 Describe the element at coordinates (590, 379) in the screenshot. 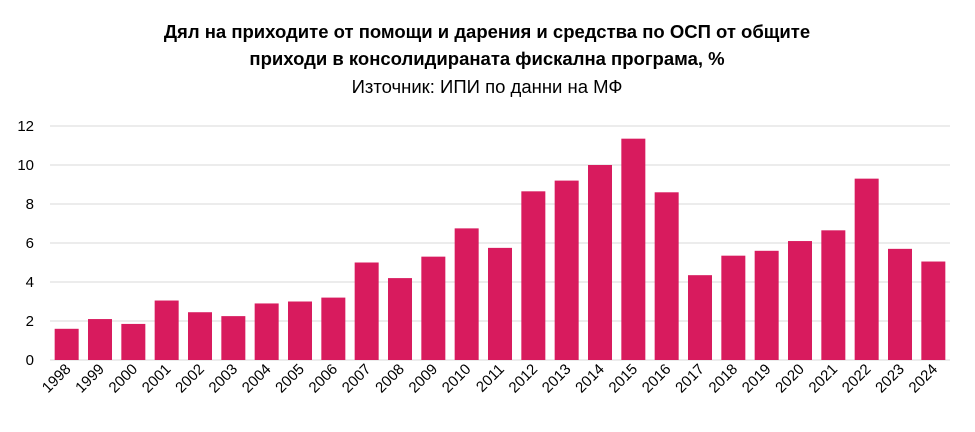

I see `x-tick-label: 2014` at that location.